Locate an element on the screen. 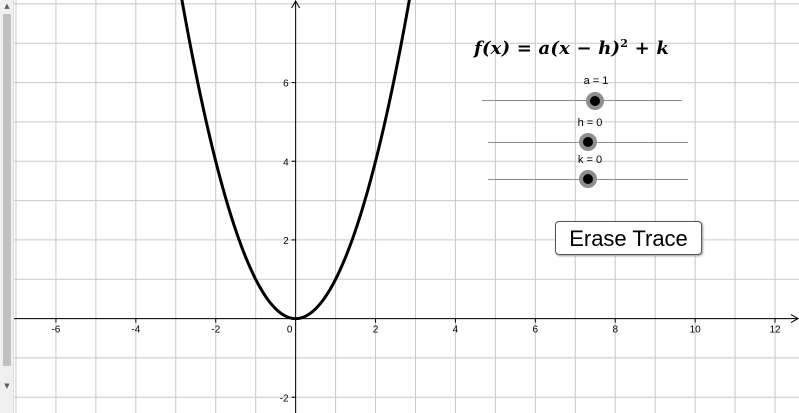 The height and width of the screenshot is (413, 799). vertical-scrollbar: ▲ ▼ is located at coordinates (7, 206).